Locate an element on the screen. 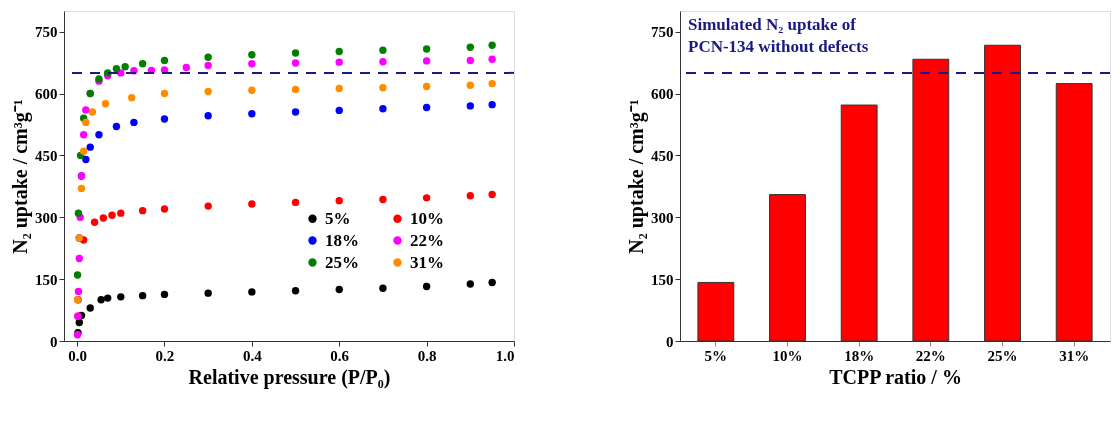  x-axis-title: Relative pressure (P/P₀) is located at coordinates (289, 377).